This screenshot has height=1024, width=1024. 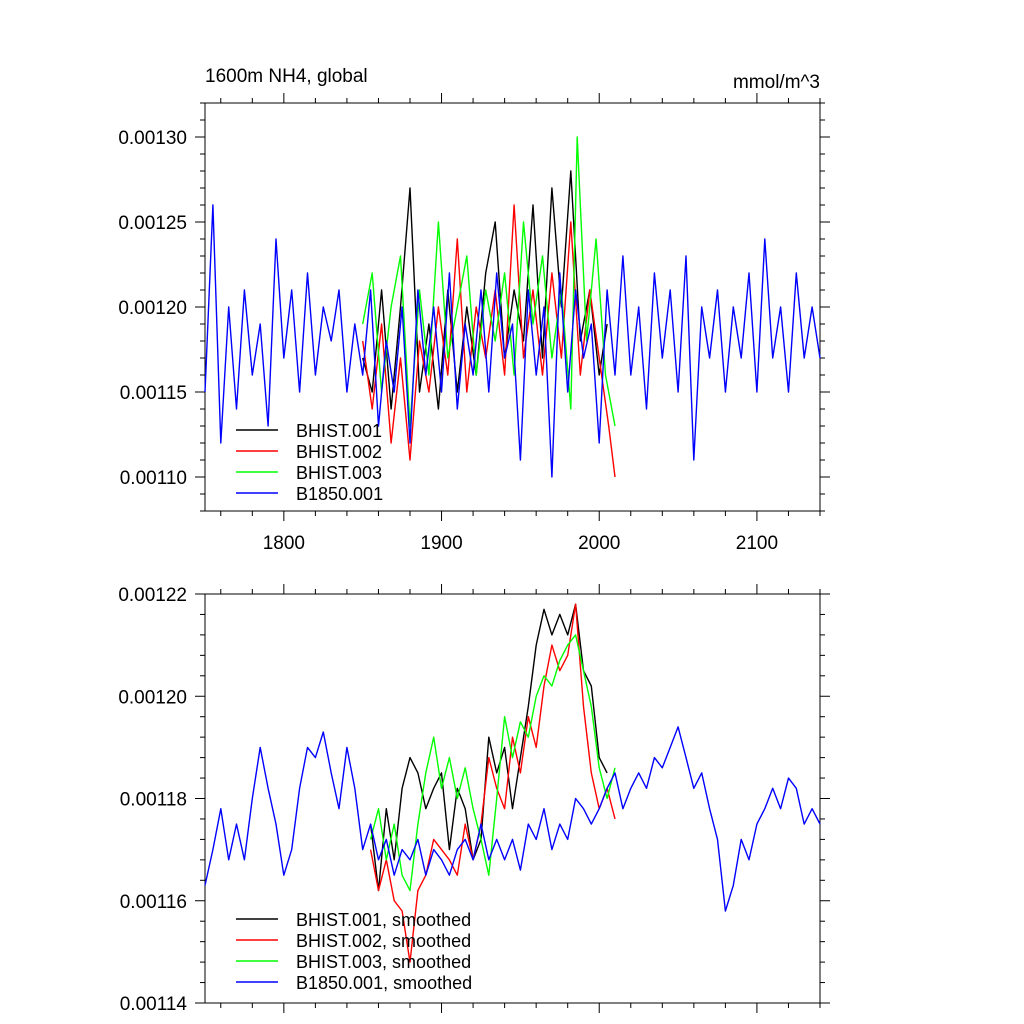 What do you see at coordinates (153, 902) in the screenshot?
I see `y-tick-label: 0.00116` at bounding box center [153, 902].